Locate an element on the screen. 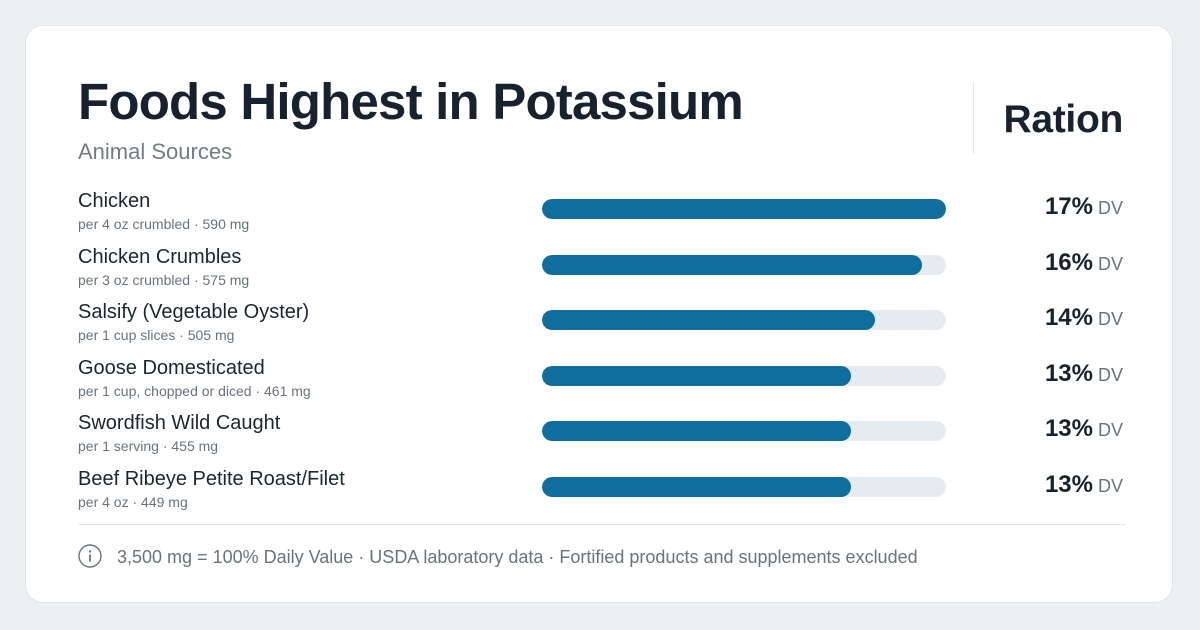  dv-label: 14% DV is located at coordinates (1084, 319).